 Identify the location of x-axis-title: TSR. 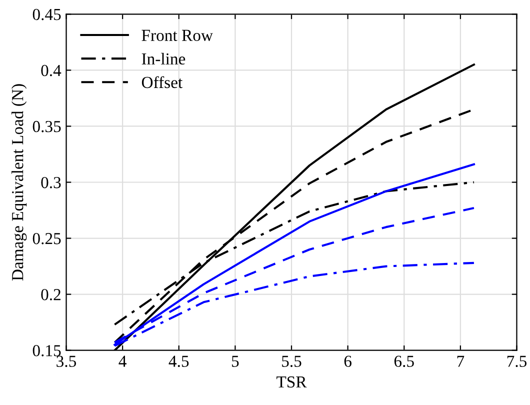
(291, 382).